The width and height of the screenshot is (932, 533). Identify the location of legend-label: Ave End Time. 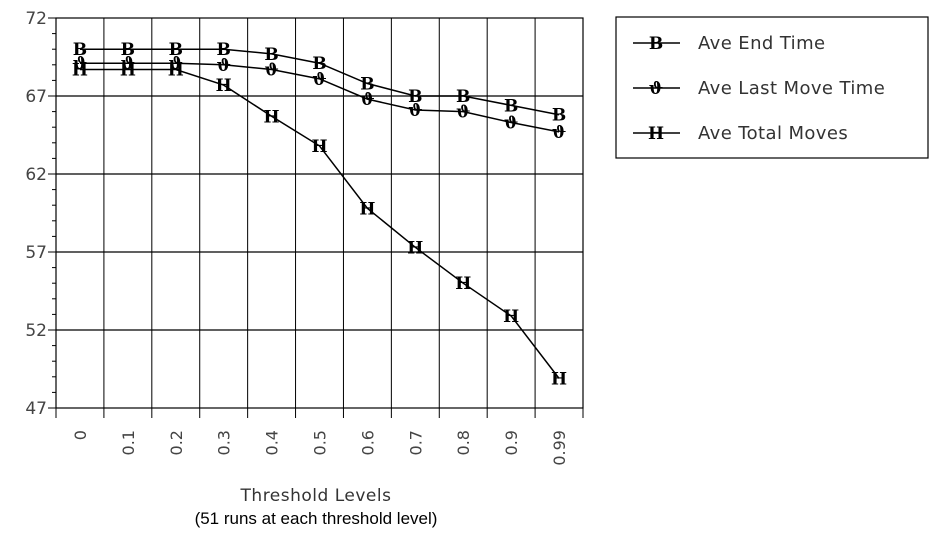
(762, 43).